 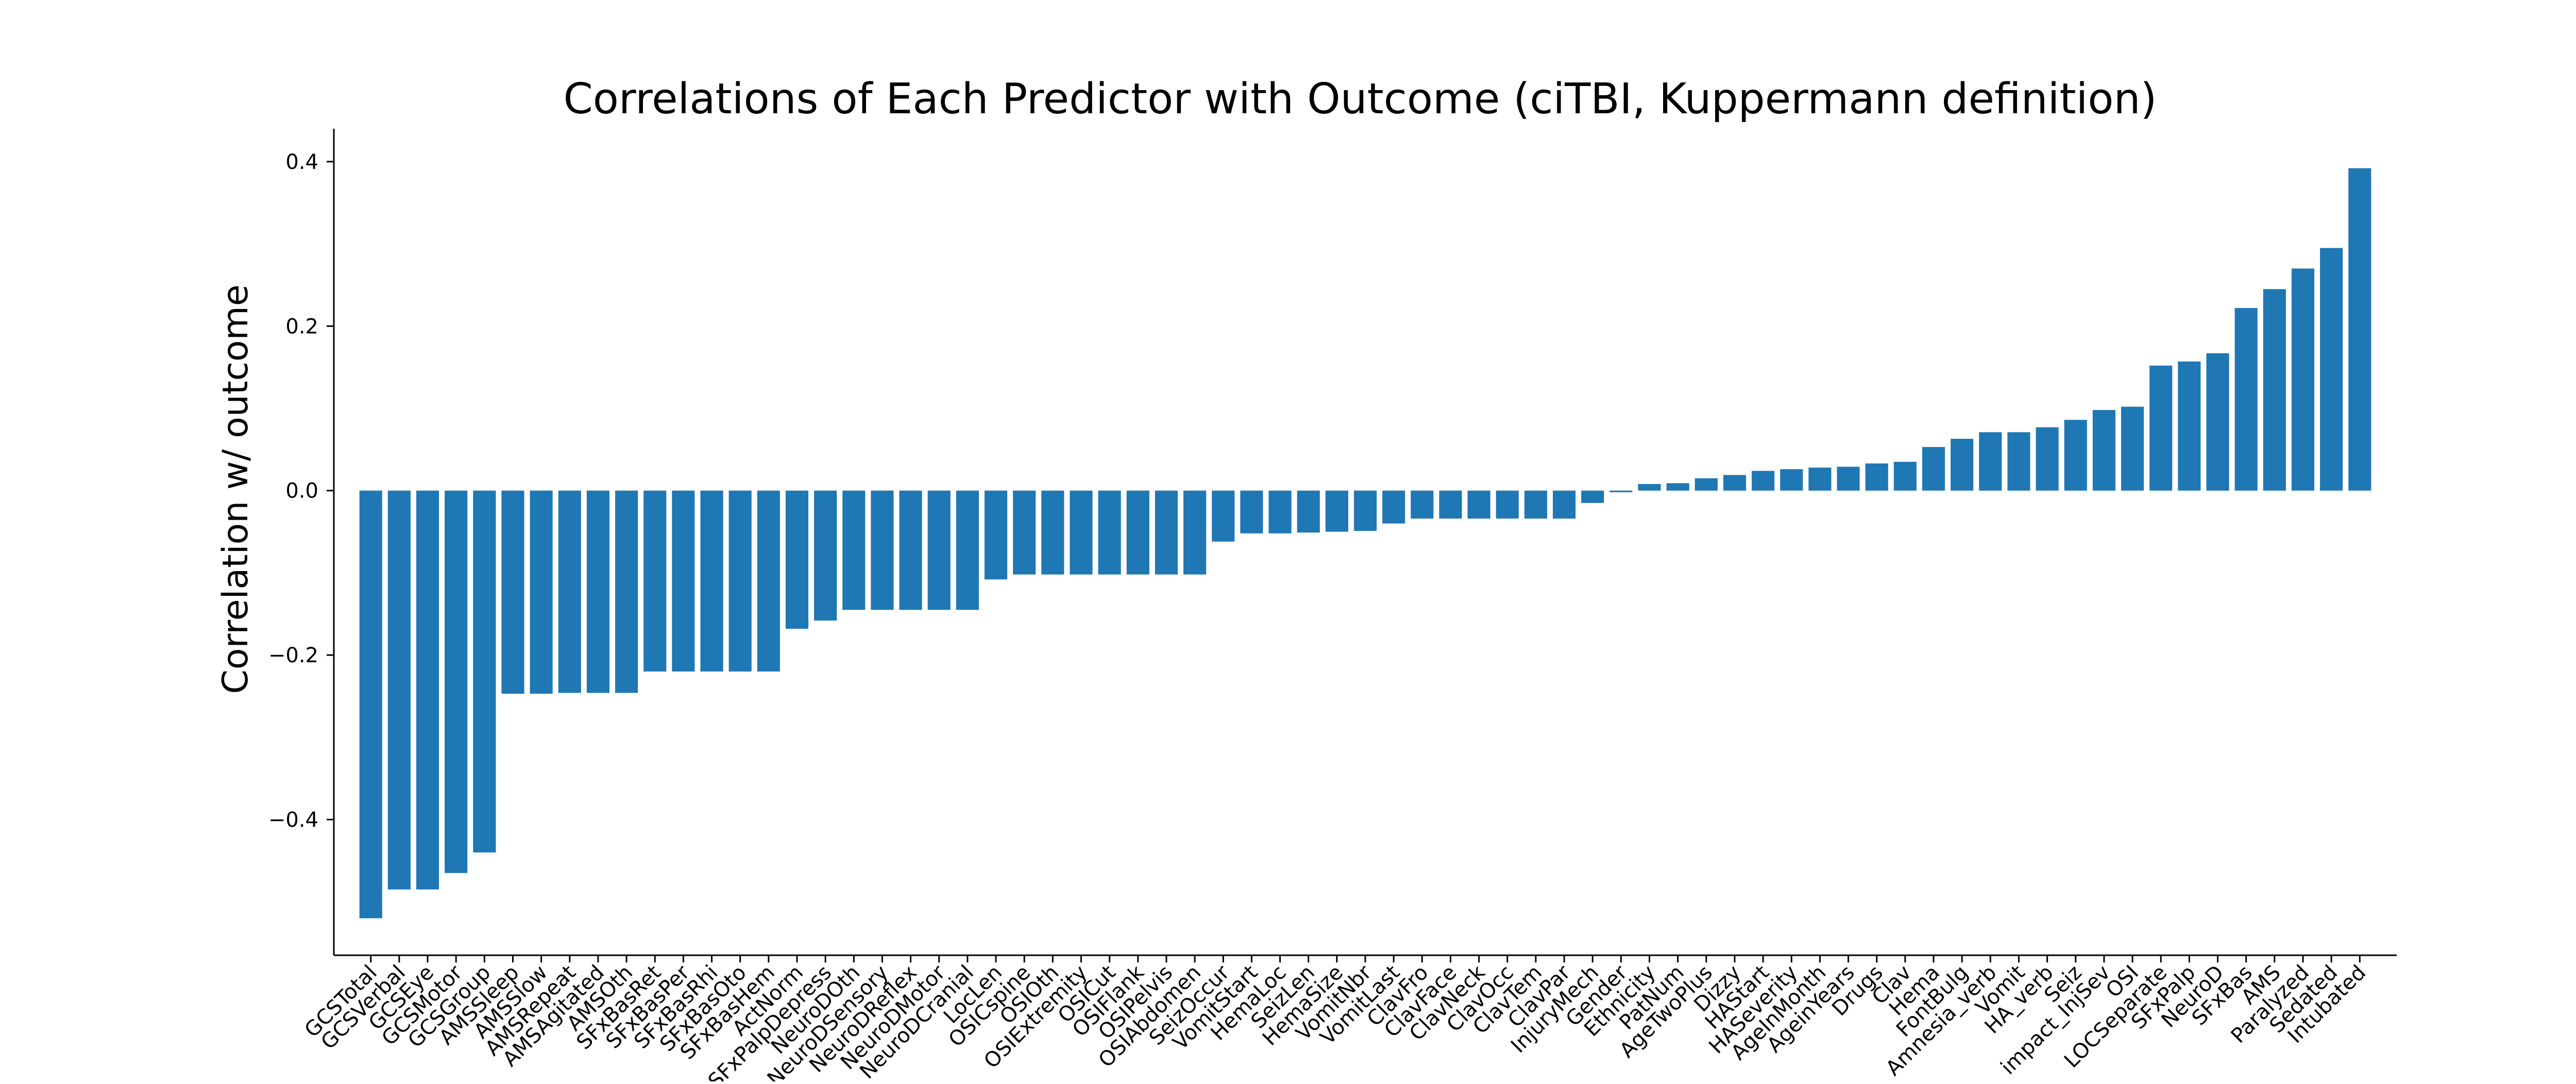 What do you see at coordinates (996, 535) in the screenshot?
I see `bar-LocLen` at bounding box center [996, 535].